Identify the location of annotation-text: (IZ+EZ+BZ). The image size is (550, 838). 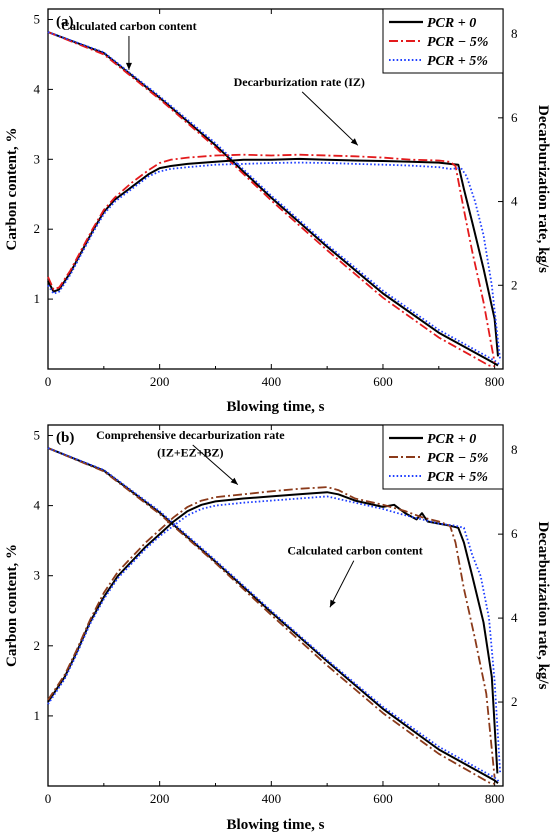
(190, 453).